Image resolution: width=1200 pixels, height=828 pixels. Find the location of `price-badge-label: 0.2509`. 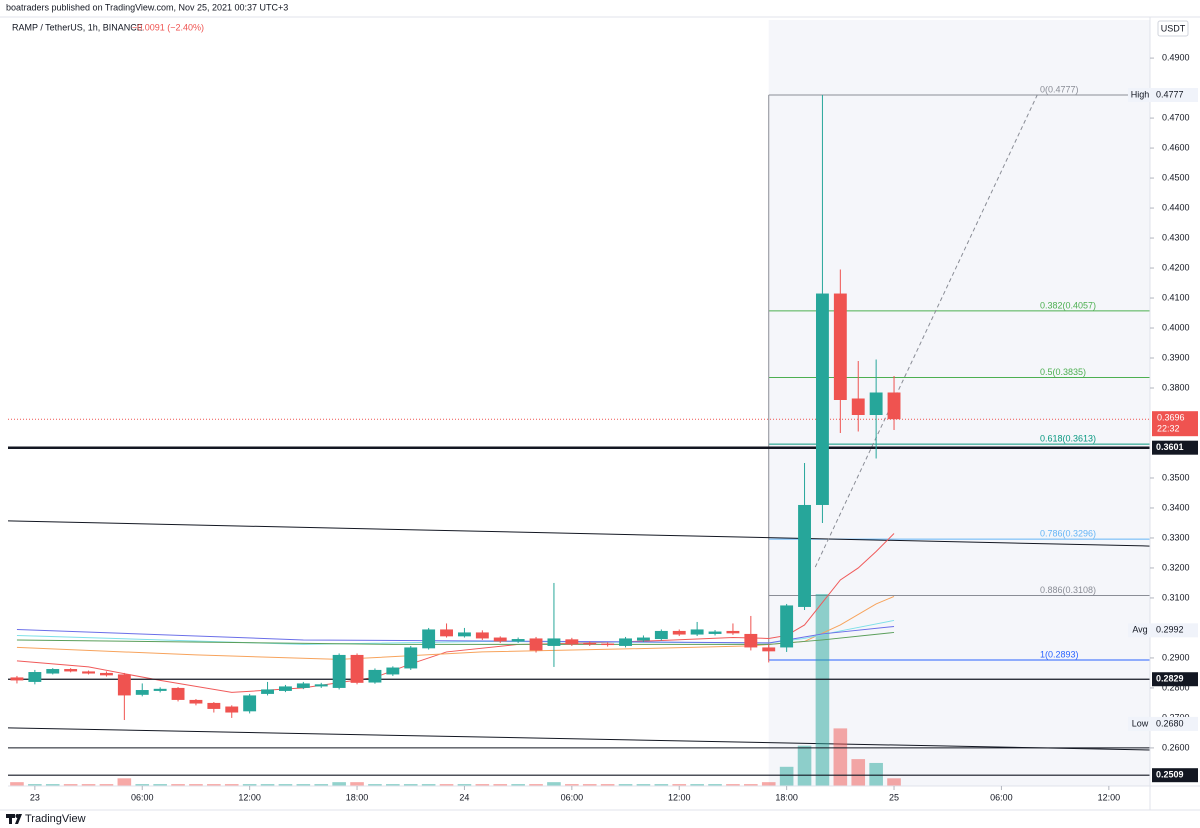

price-badge-label: 0.2509 is located at coordinates (1170, 775).